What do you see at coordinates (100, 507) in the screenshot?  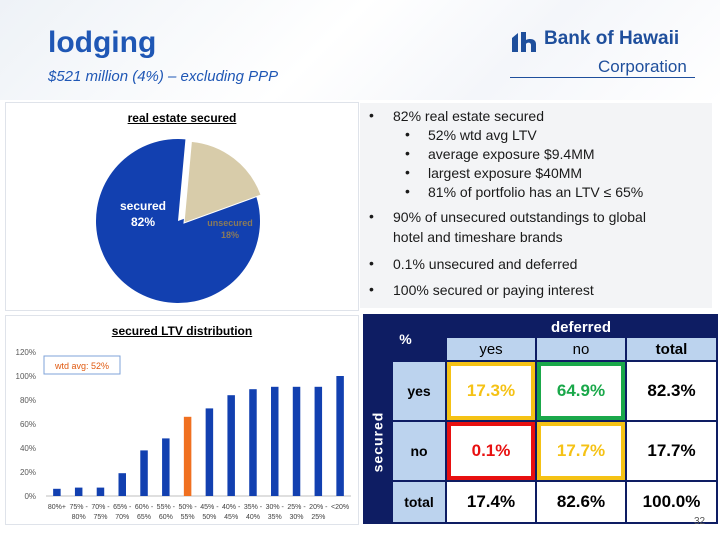 I see `x-tick-label: 70% -` at bounding box center [100, 507].